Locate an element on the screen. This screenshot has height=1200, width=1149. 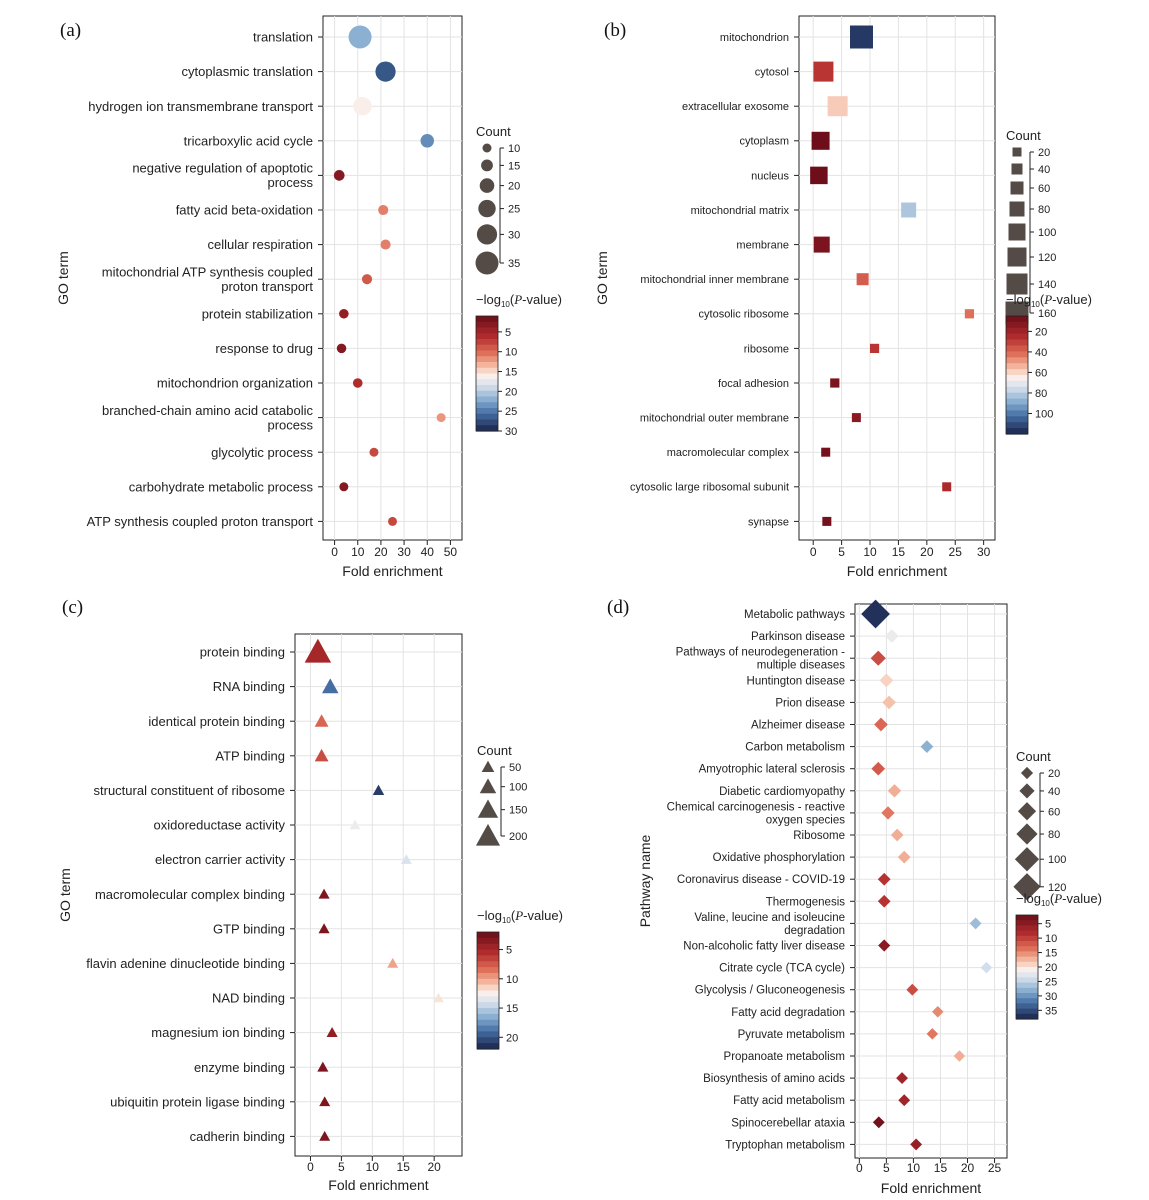
x-tick-label: 30 is located at coordinates (984, 552).